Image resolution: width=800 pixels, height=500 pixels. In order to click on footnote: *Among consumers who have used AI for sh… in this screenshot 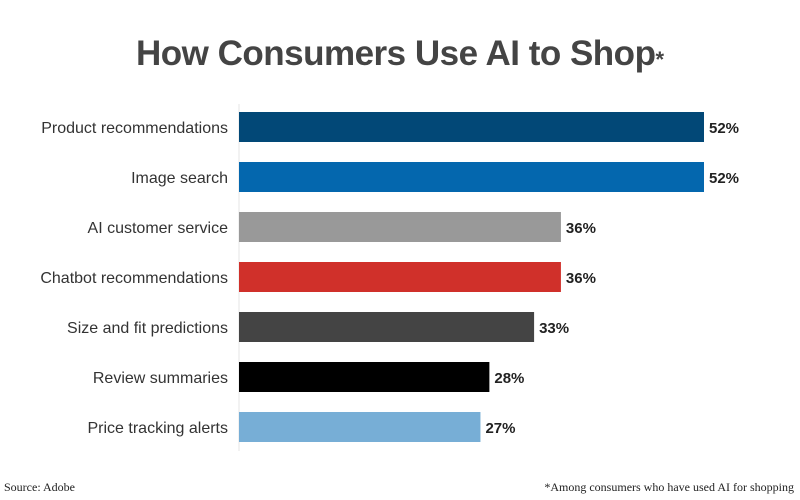, I will do `click(669, 487)`.